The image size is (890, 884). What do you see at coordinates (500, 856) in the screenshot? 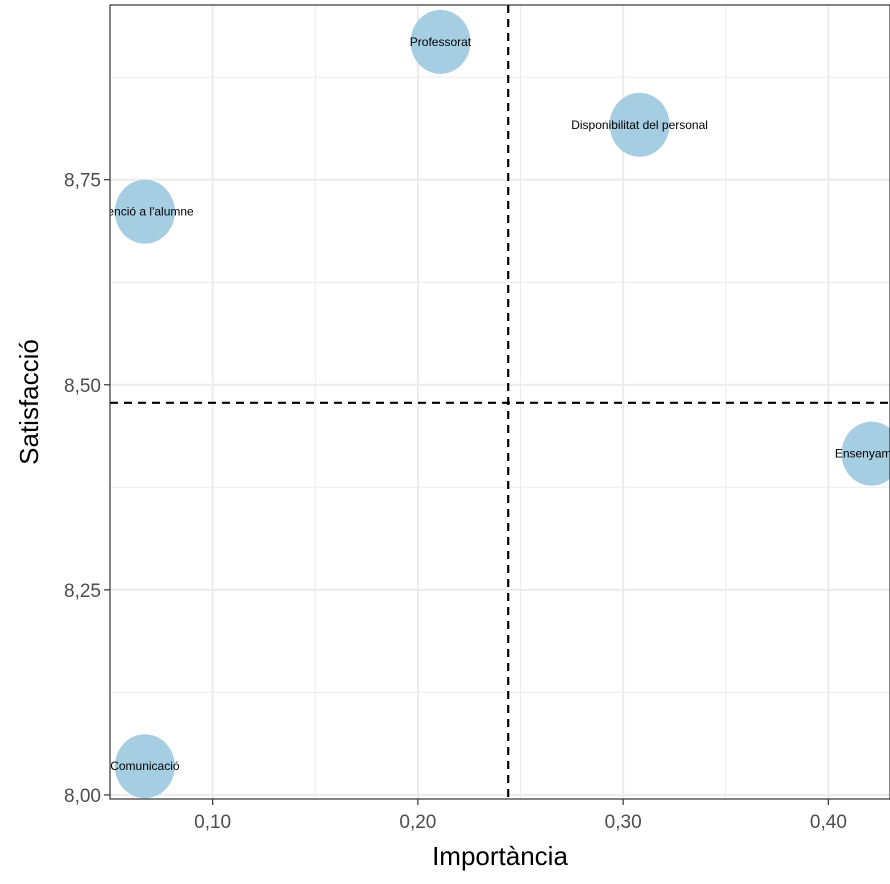
I see `x-axis-title: Importància` at bounding box center [500, 856].